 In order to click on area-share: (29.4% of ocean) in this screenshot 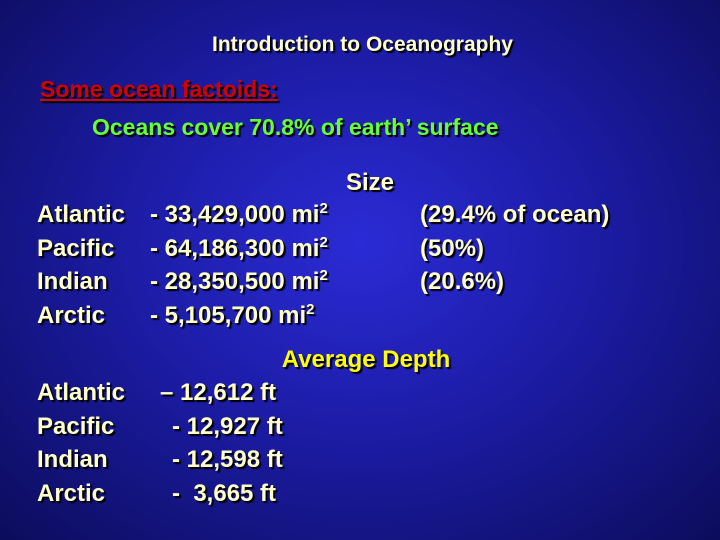, I will do `click(515, 214)`.